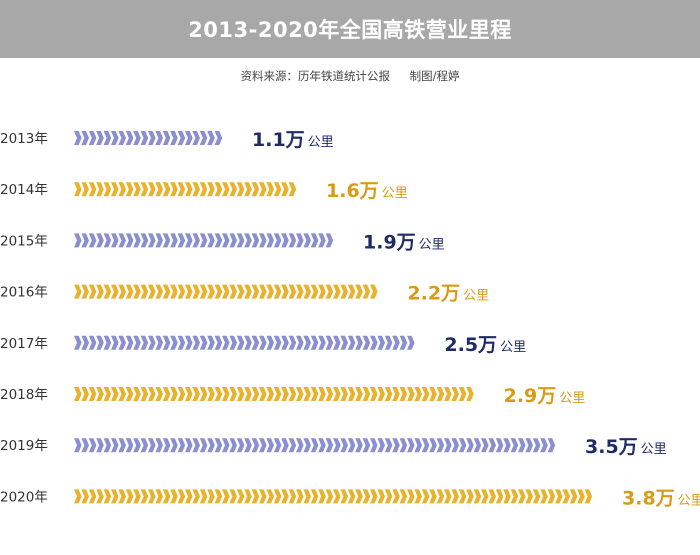 The width and height of the screenshot is (700, 555). Describe the element at coordinates (24, 395) in the screenshot. I see `tick-label-5: 2018年` at that location.